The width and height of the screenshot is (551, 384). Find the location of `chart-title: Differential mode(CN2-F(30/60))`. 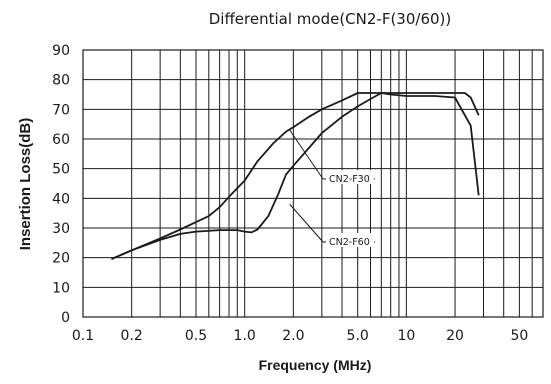

chart-title: Differential mode(CN2-F(30/60)) is located at coordinates (330, 19).